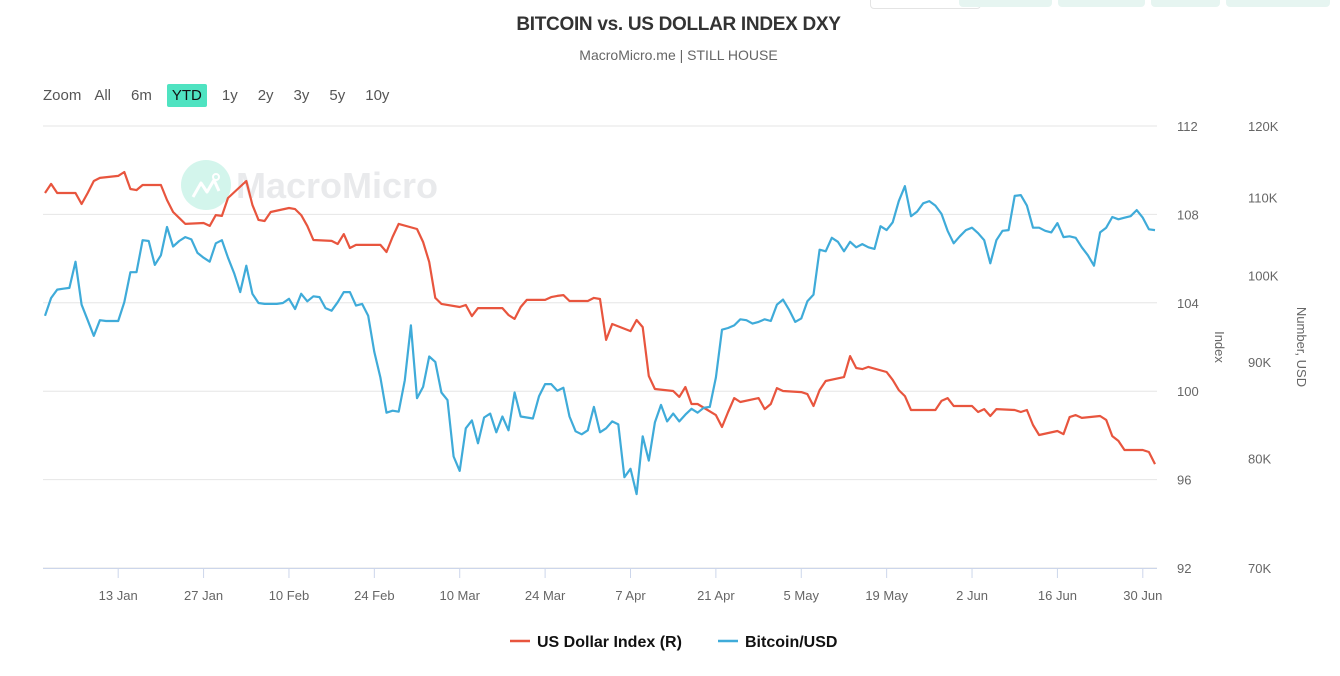 This screenshot has height=676, width=1340. I want to click on x-tick-label: 30 Jun, so click(1142, 595).